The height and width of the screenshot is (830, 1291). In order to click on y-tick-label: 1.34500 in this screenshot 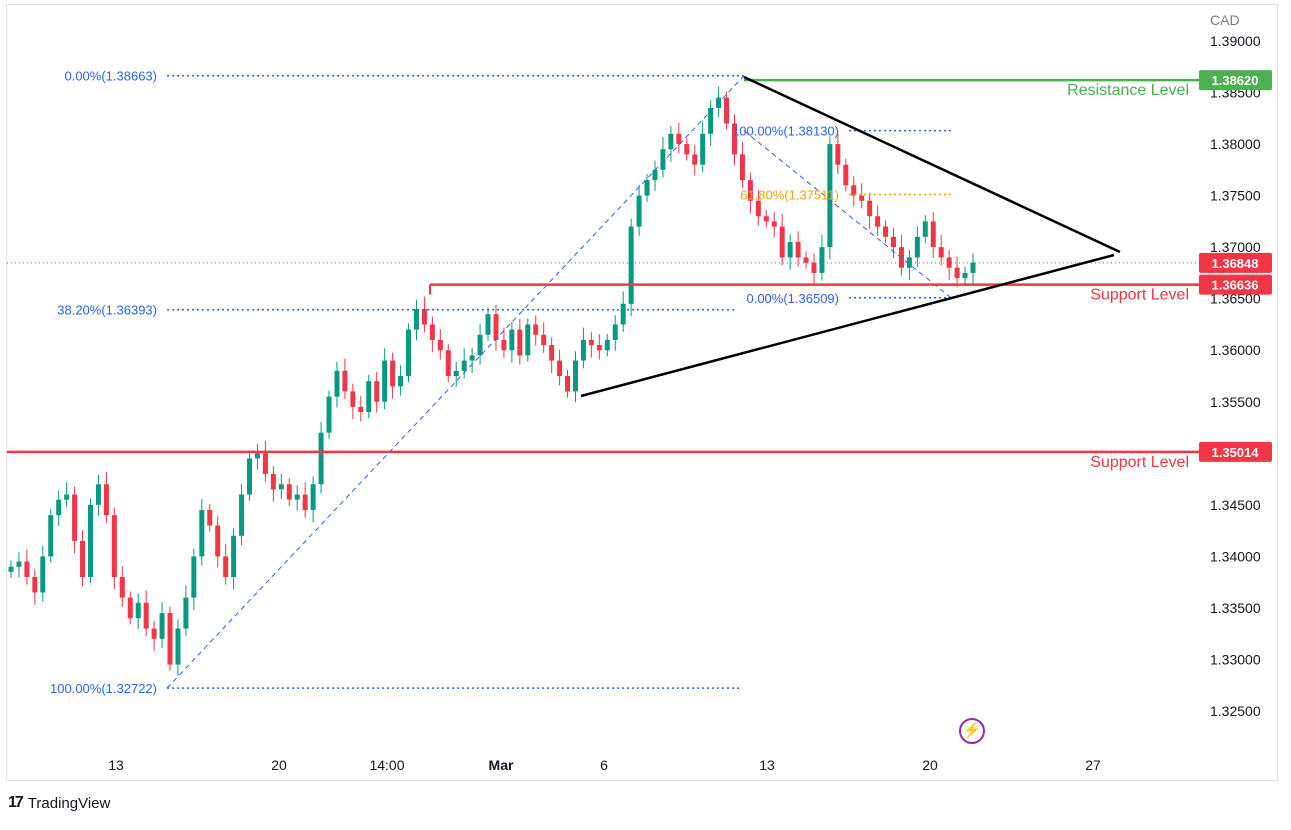, I will do `click(1235, 505)`.